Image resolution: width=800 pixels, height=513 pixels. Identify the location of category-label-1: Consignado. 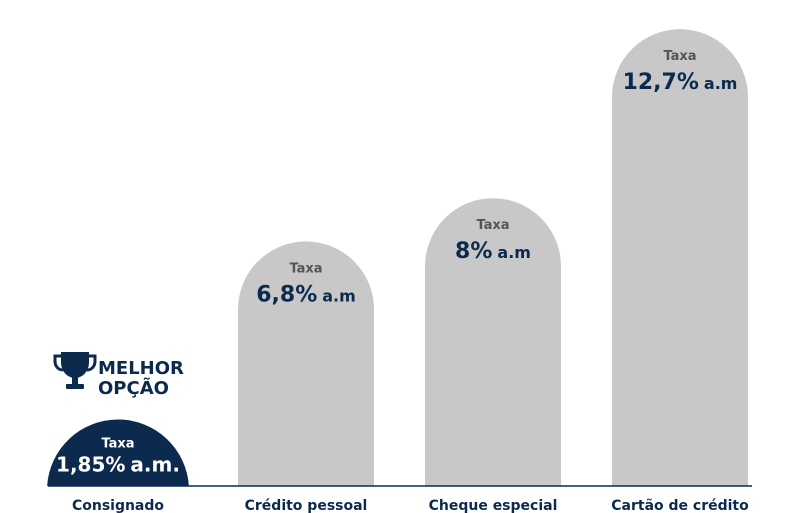
(118, 505).